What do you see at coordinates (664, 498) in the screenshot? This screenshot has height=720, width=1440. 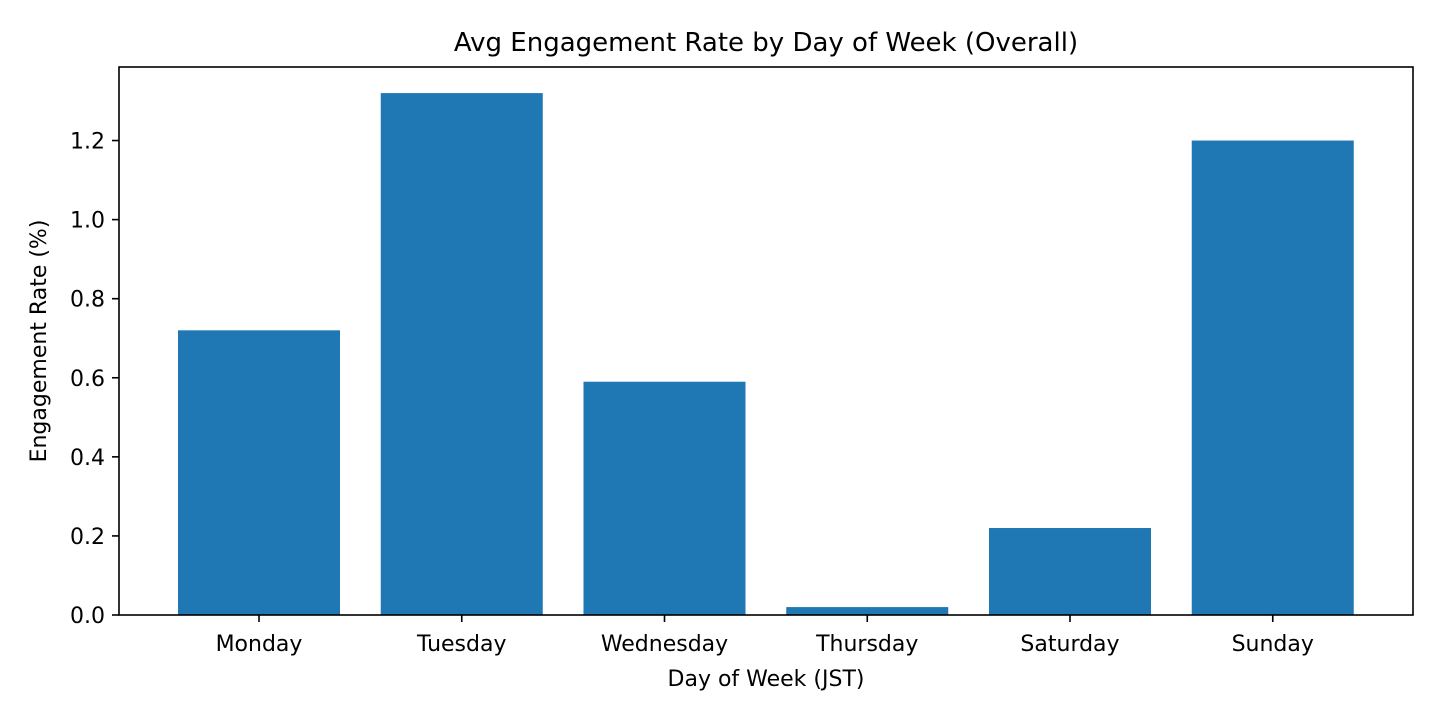 I see `bar-wednesday` at bounding box center [664, 498].